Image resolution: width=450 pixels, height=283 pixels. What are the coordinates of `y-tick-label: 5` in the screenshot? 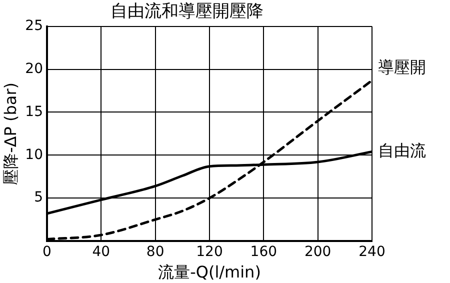 It's located at (39, 198).